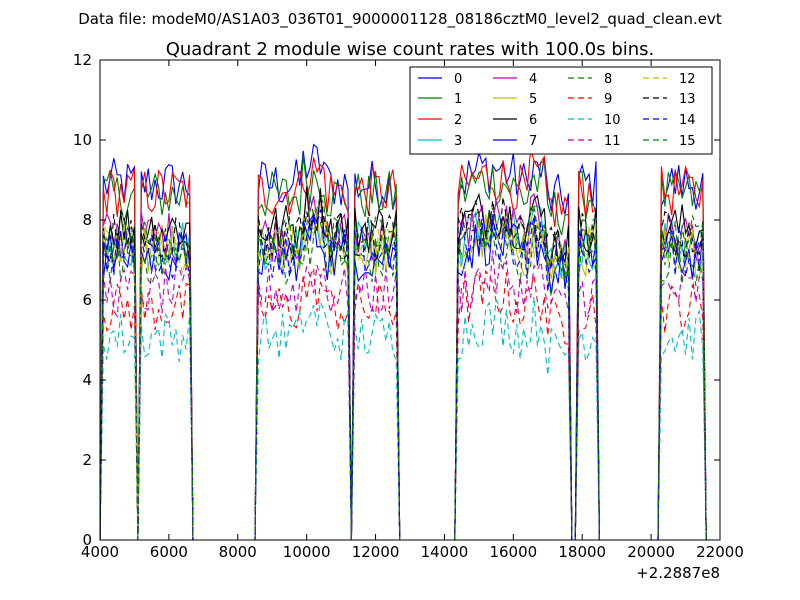 The height and width of the screenshot is (600, 800). I want to click on x-tick-label: 14000, so click(445, 552).